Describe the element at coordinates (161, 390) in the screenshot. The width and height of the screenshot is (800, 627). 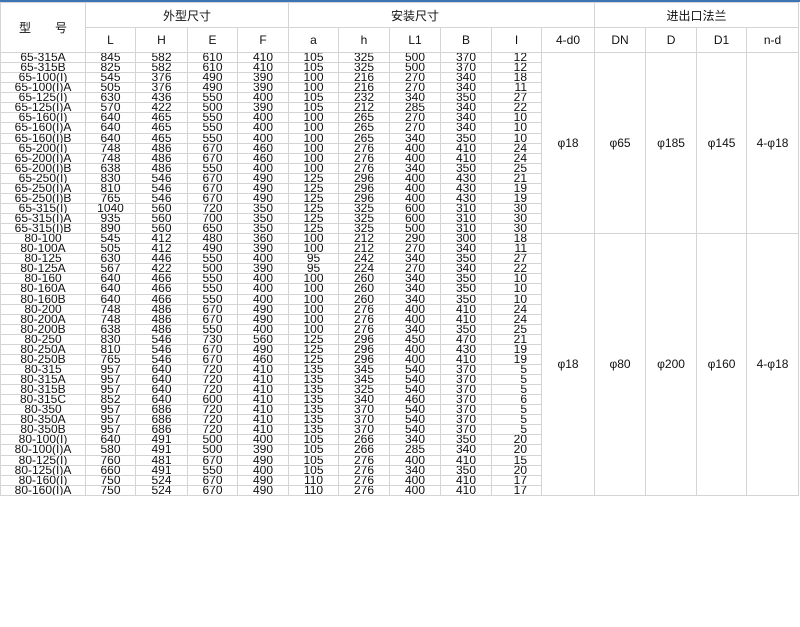
I see `cell-h-outline: 640` at that location.